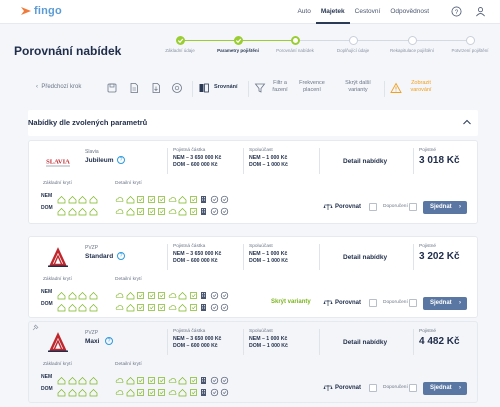  Describe the element at coordinates (92, 152) in the screenshot. I see `insurer-name: Slavia` at that location.